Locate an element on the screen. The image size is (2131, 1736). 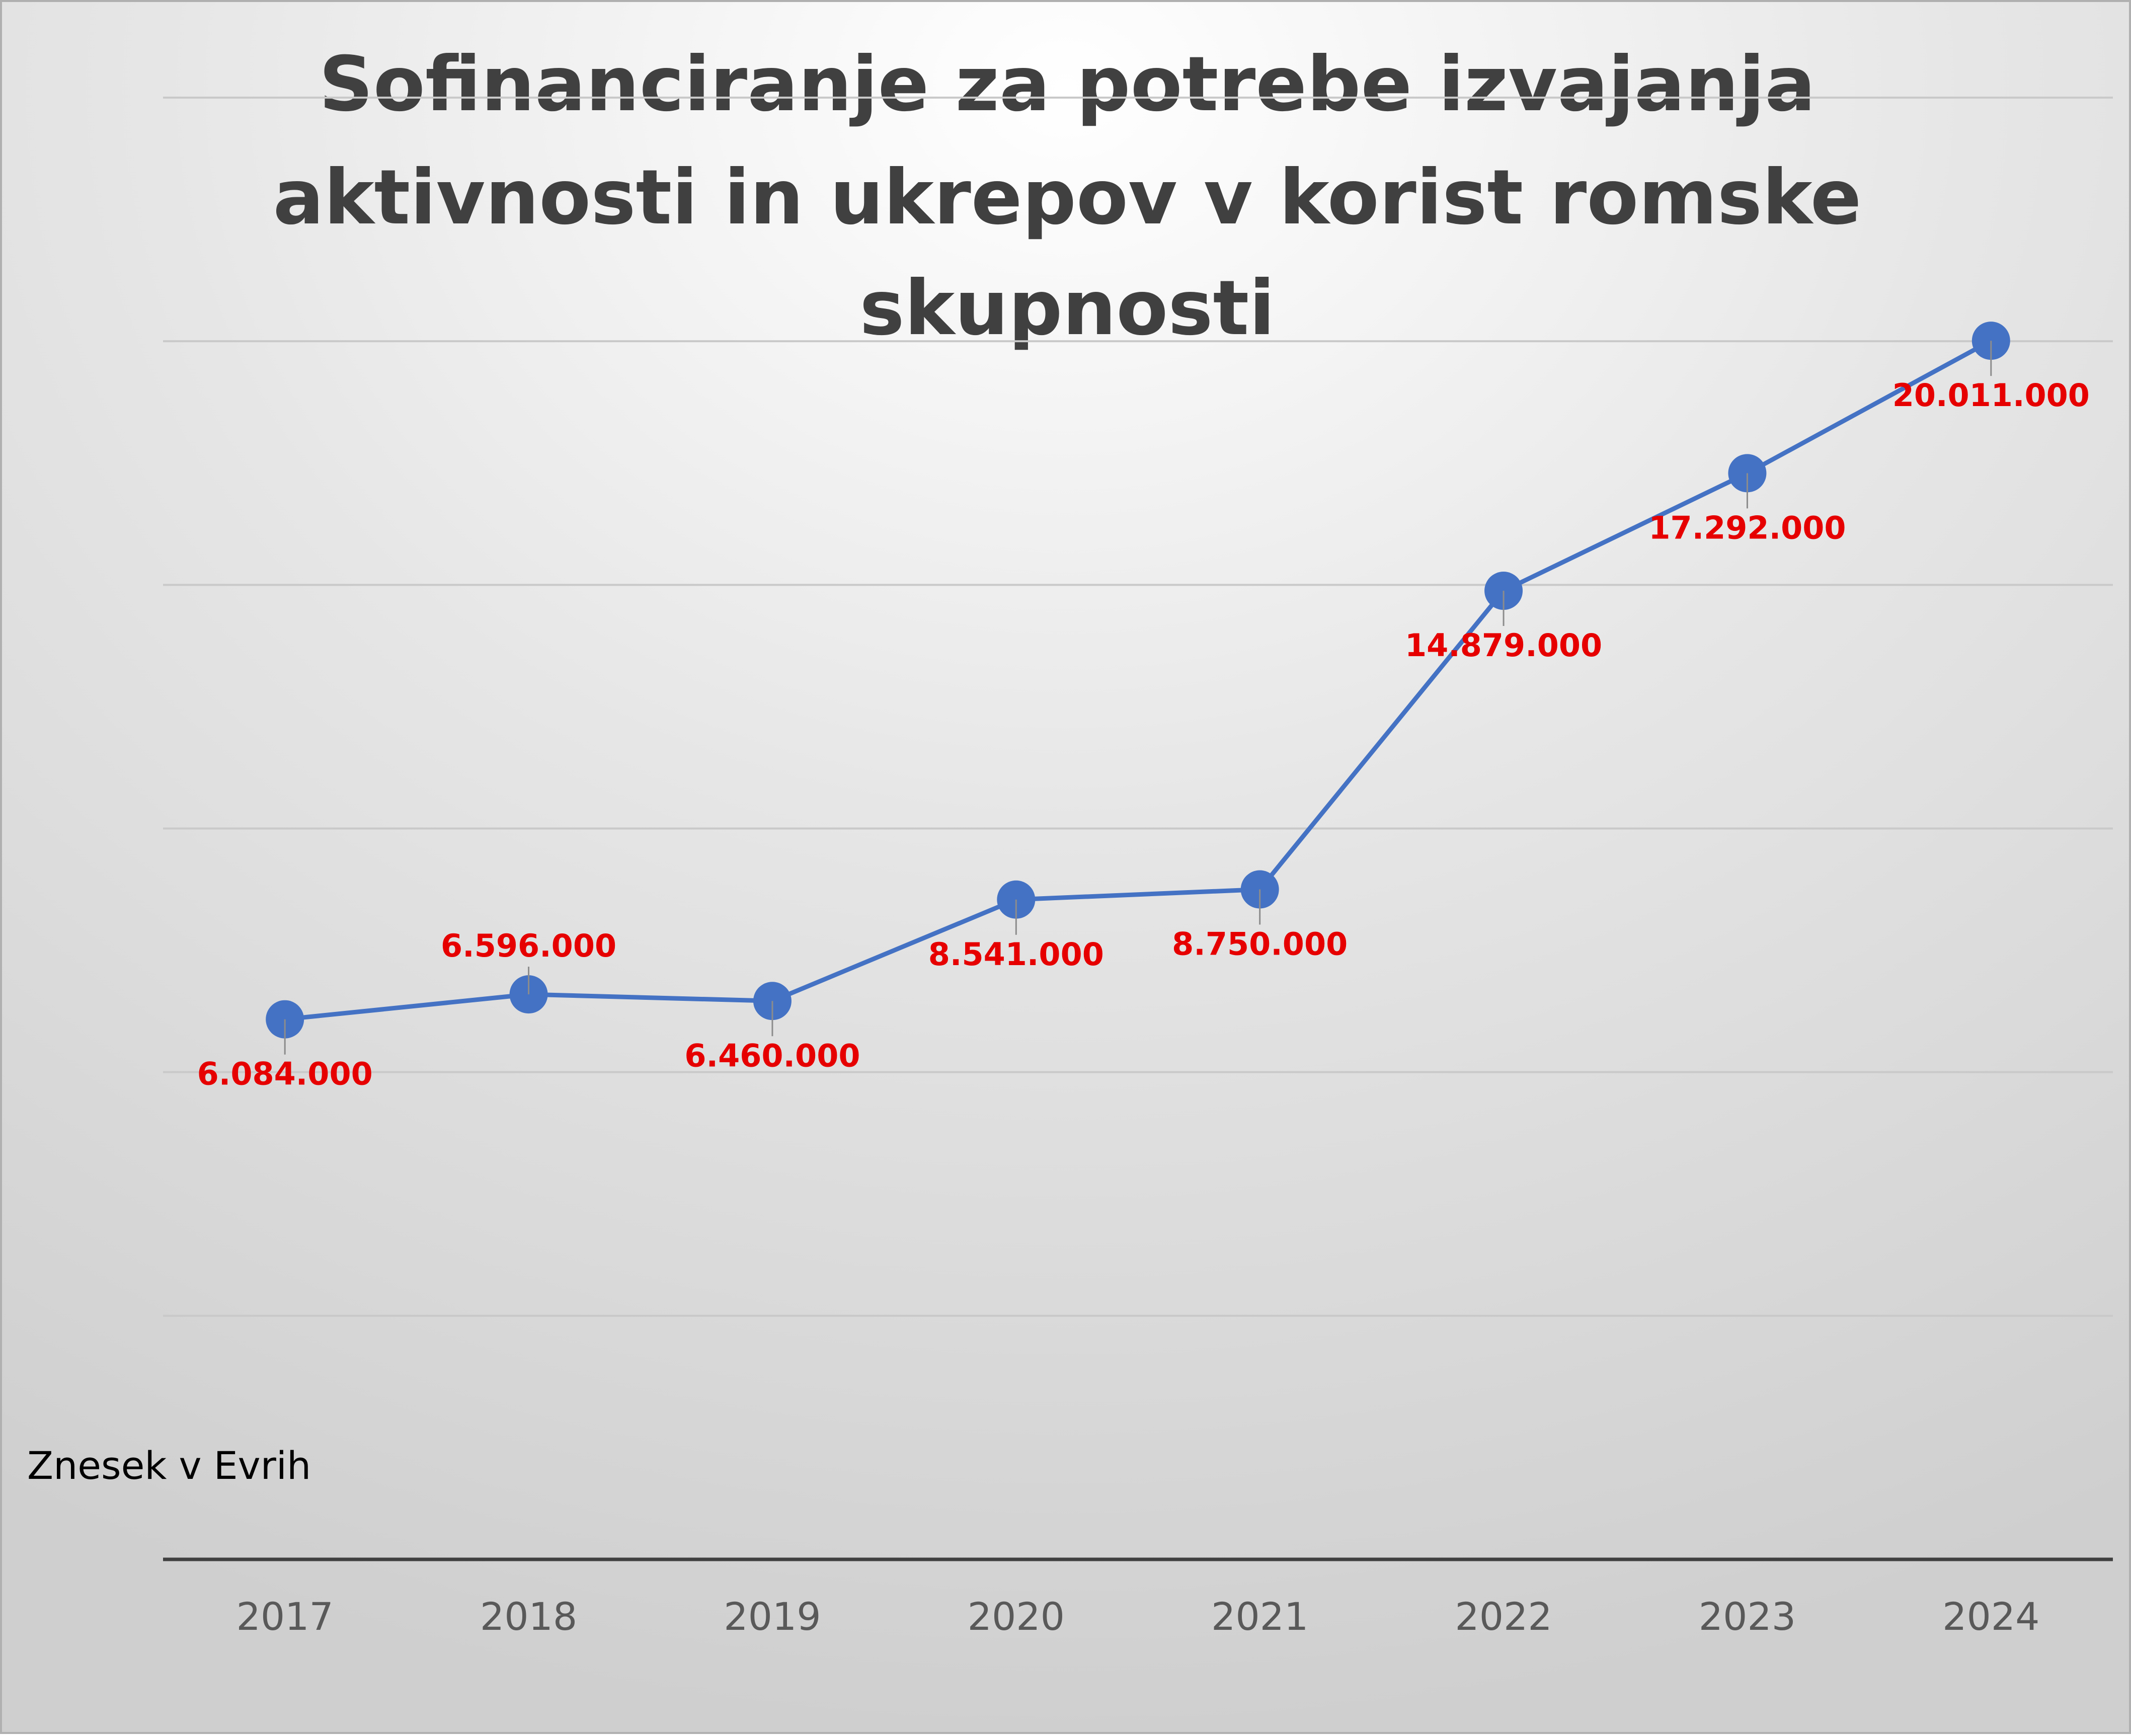
data-label: 6.596.000 is located at coordinates (529, 945).